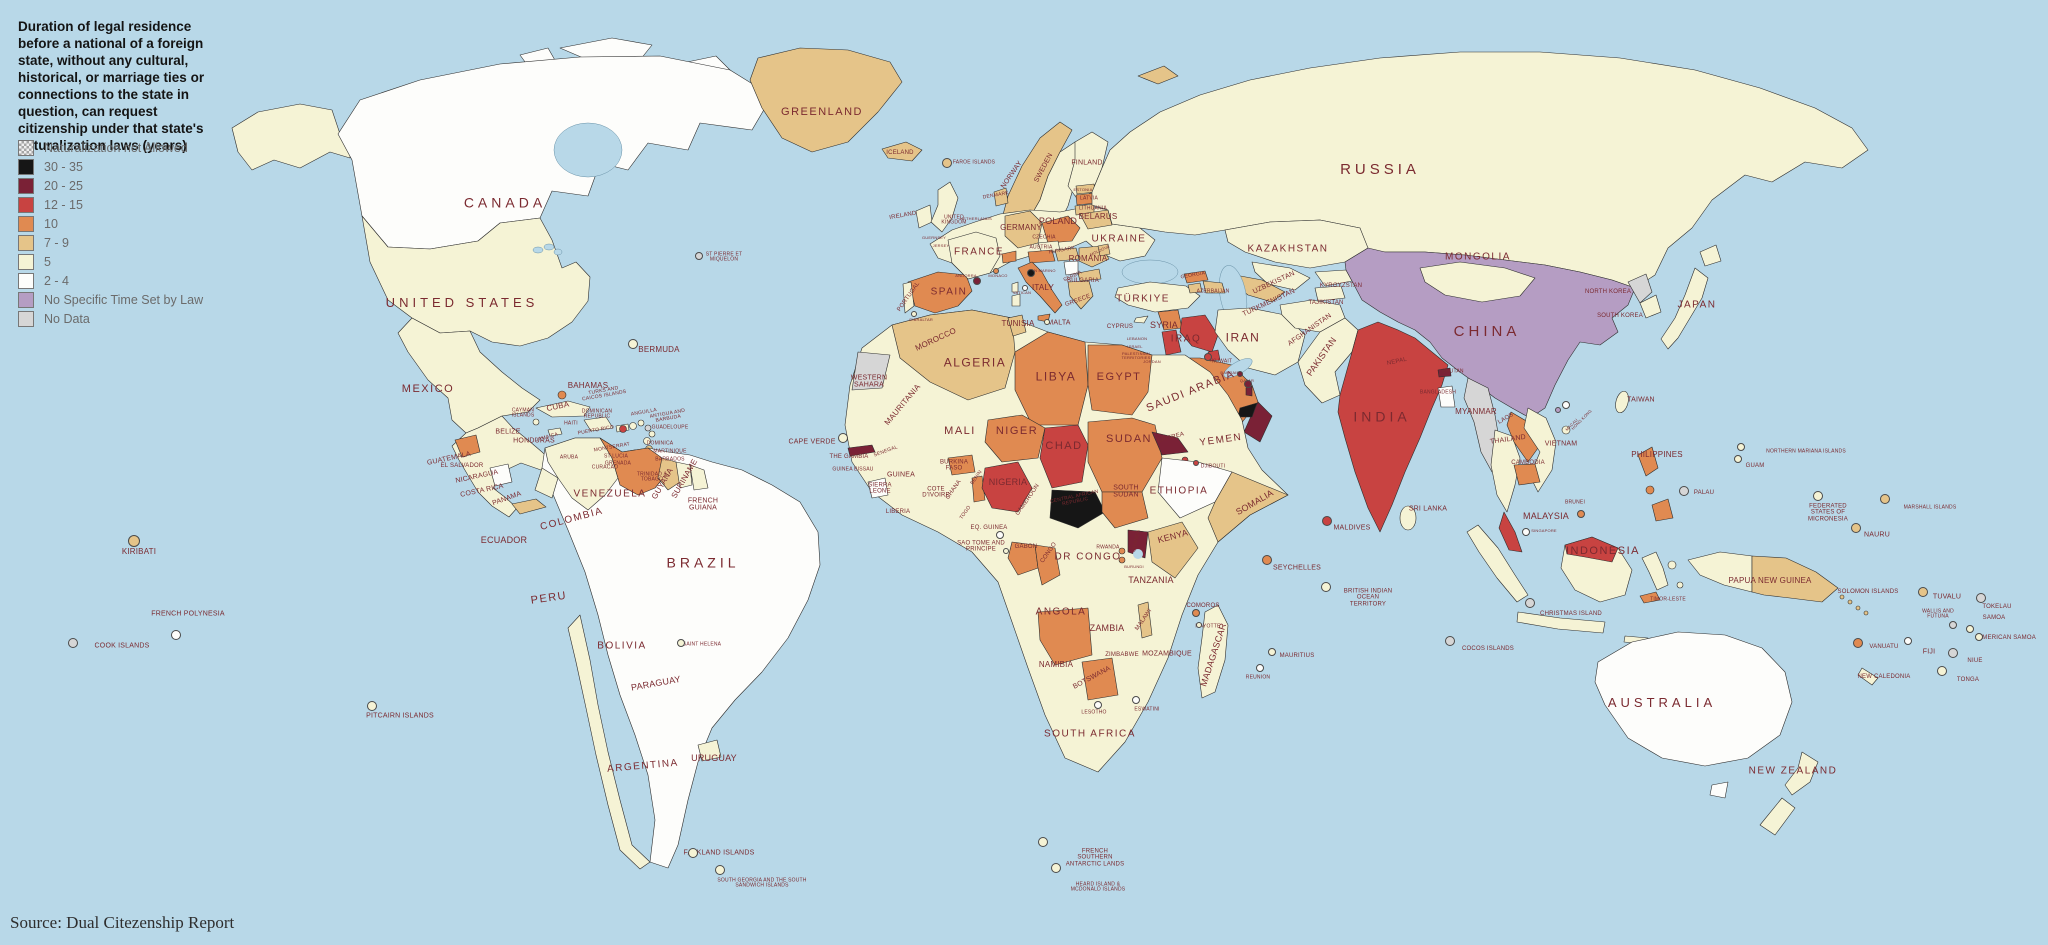 The image size is (2048, 945). What do you see at coordinates (869, 381) in the screenshot?
I see `label-western-sahara: WESTERN SAHARA` at bounding box center [869, 381].